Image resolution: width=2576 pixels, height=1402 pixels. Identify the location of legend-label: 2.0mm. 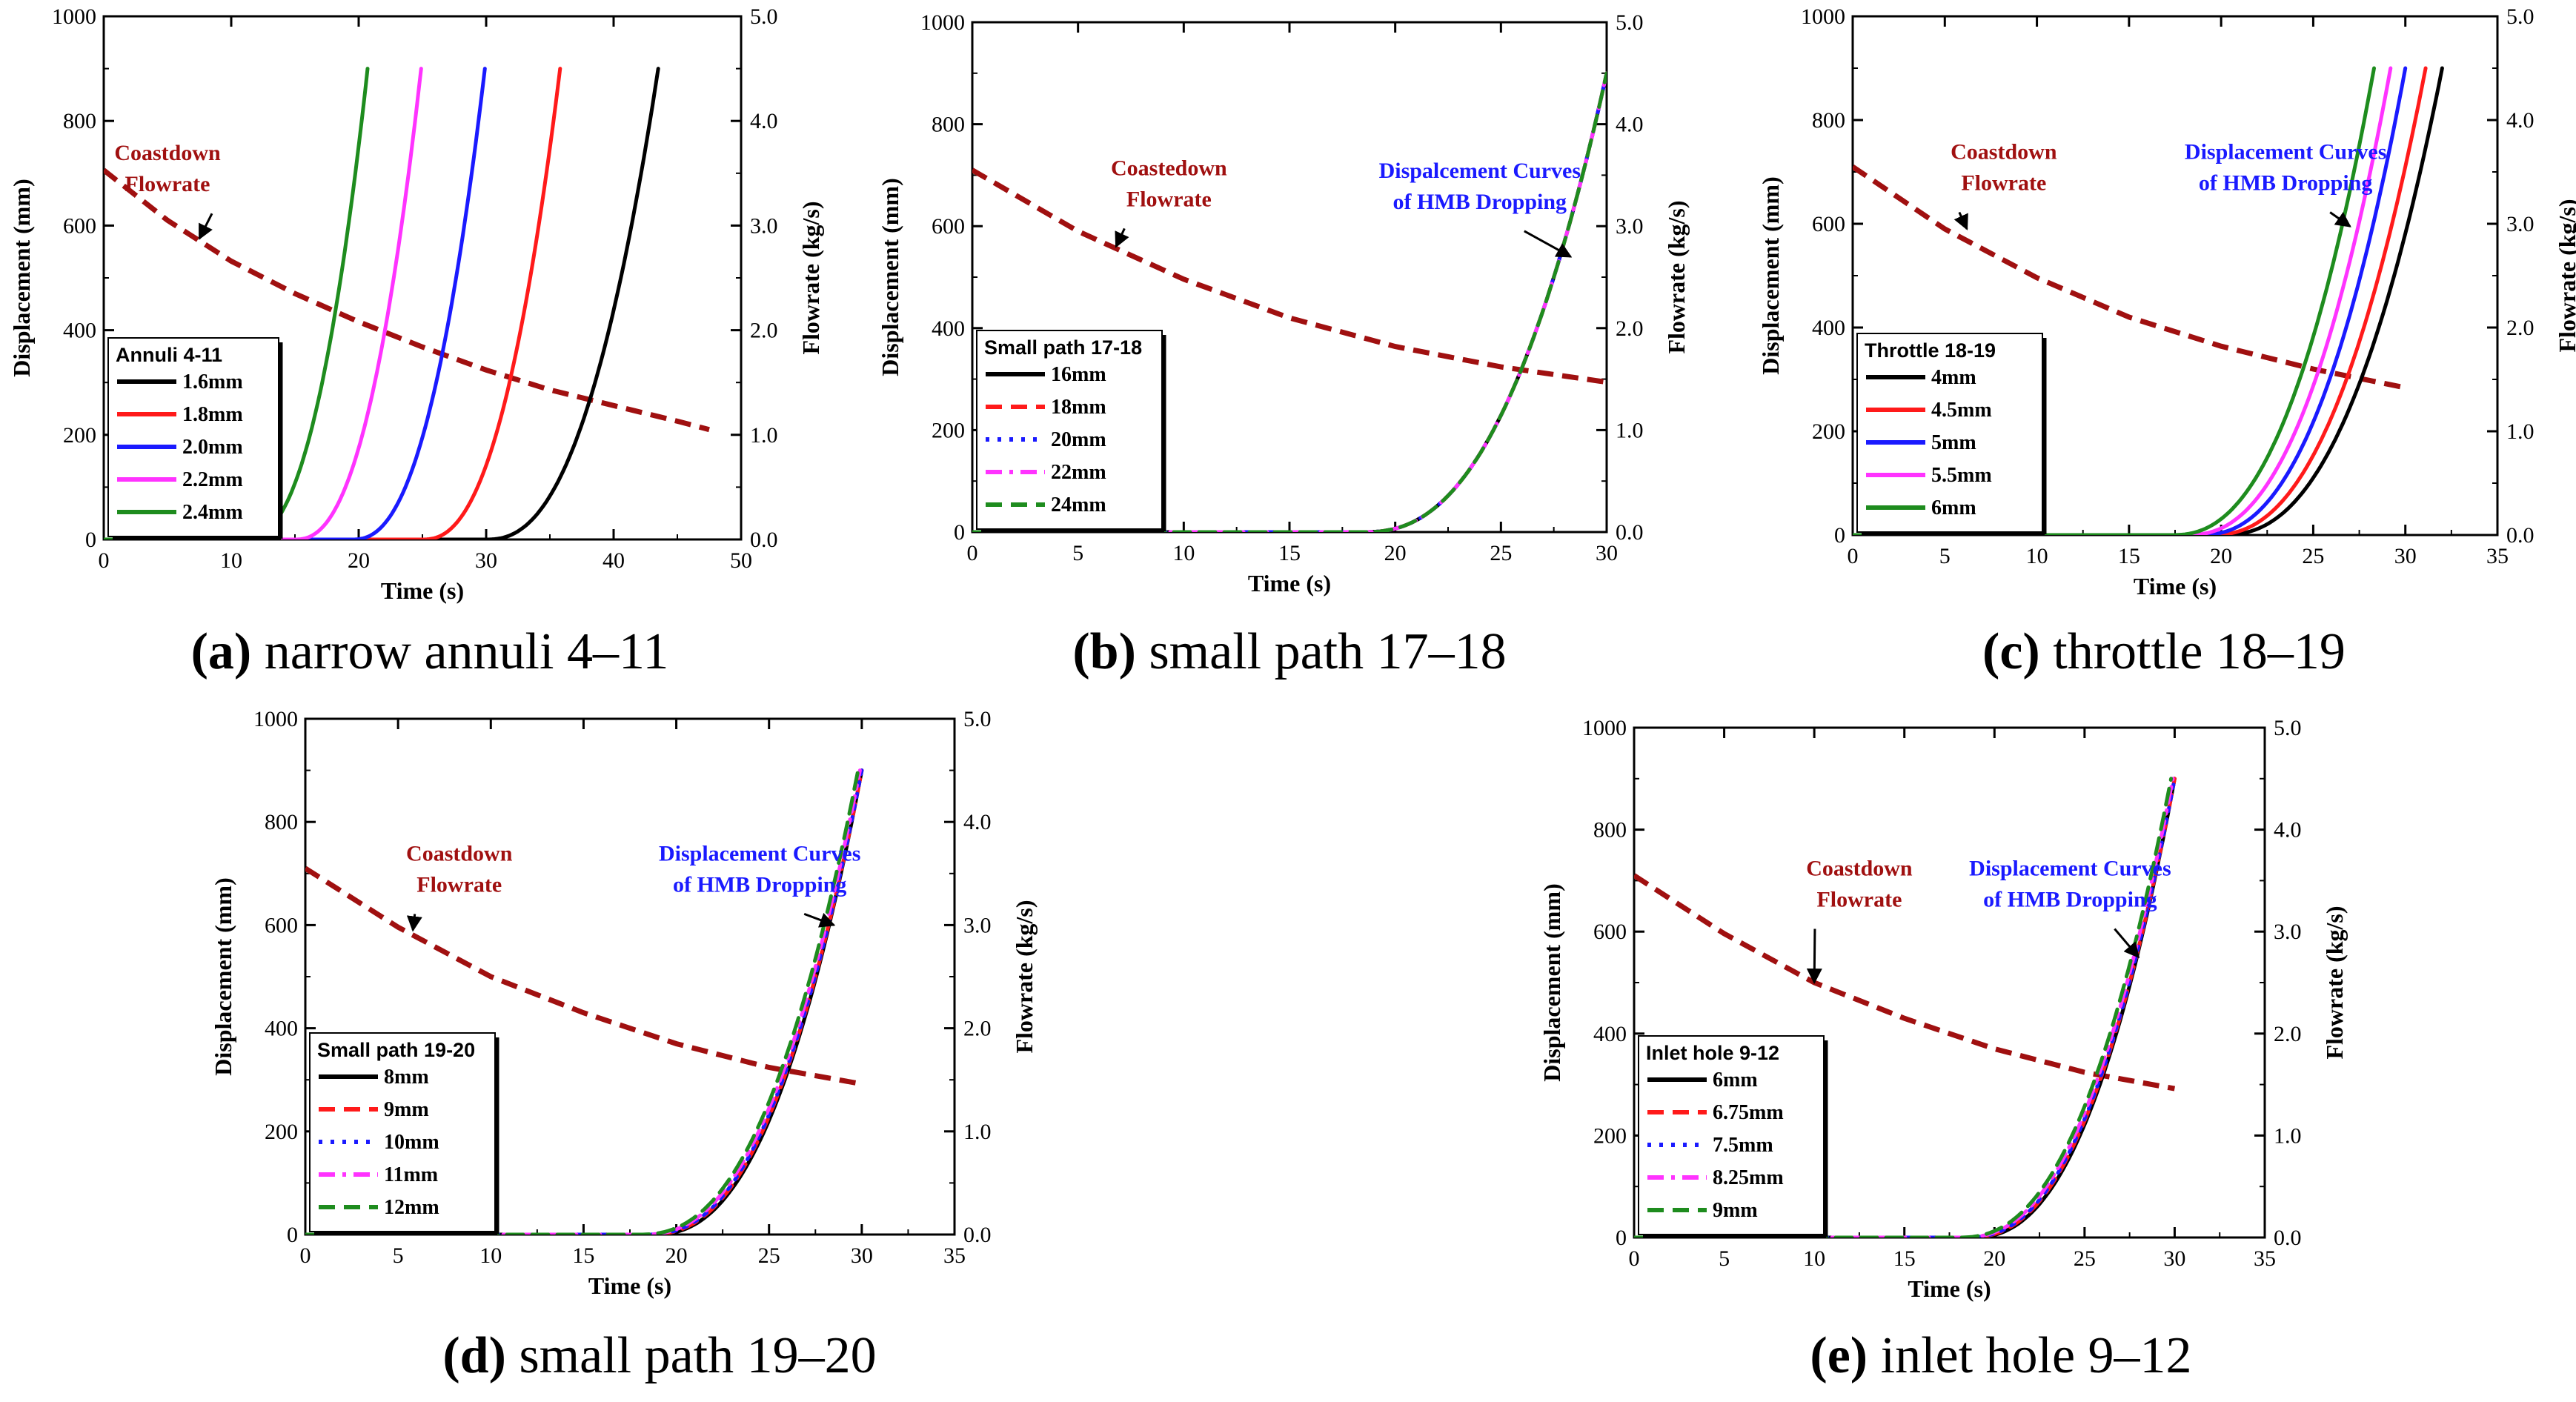
(213, 447).